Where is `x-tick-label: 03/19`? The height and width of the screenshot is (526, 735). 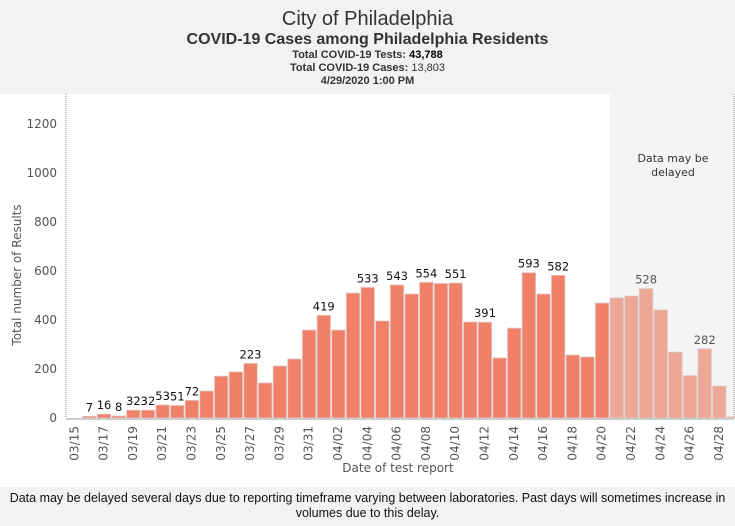
x-tick-label: 03/19 is located at coordinates (133, 443).